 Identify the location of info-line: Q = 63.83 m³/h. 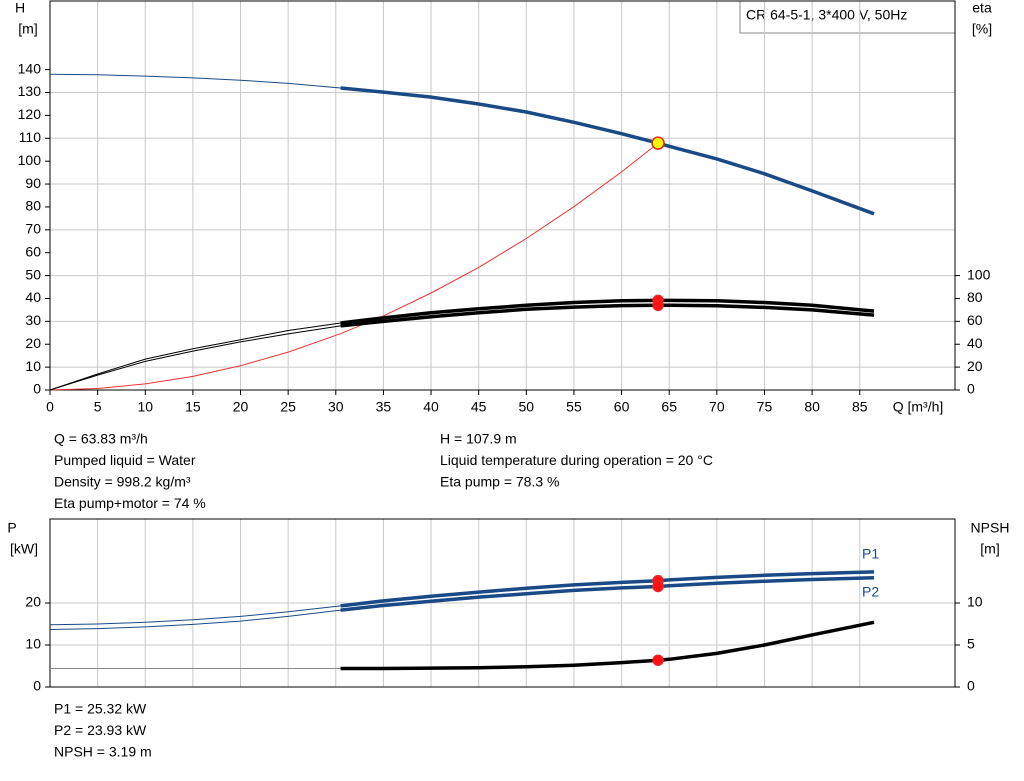
(101, 439).